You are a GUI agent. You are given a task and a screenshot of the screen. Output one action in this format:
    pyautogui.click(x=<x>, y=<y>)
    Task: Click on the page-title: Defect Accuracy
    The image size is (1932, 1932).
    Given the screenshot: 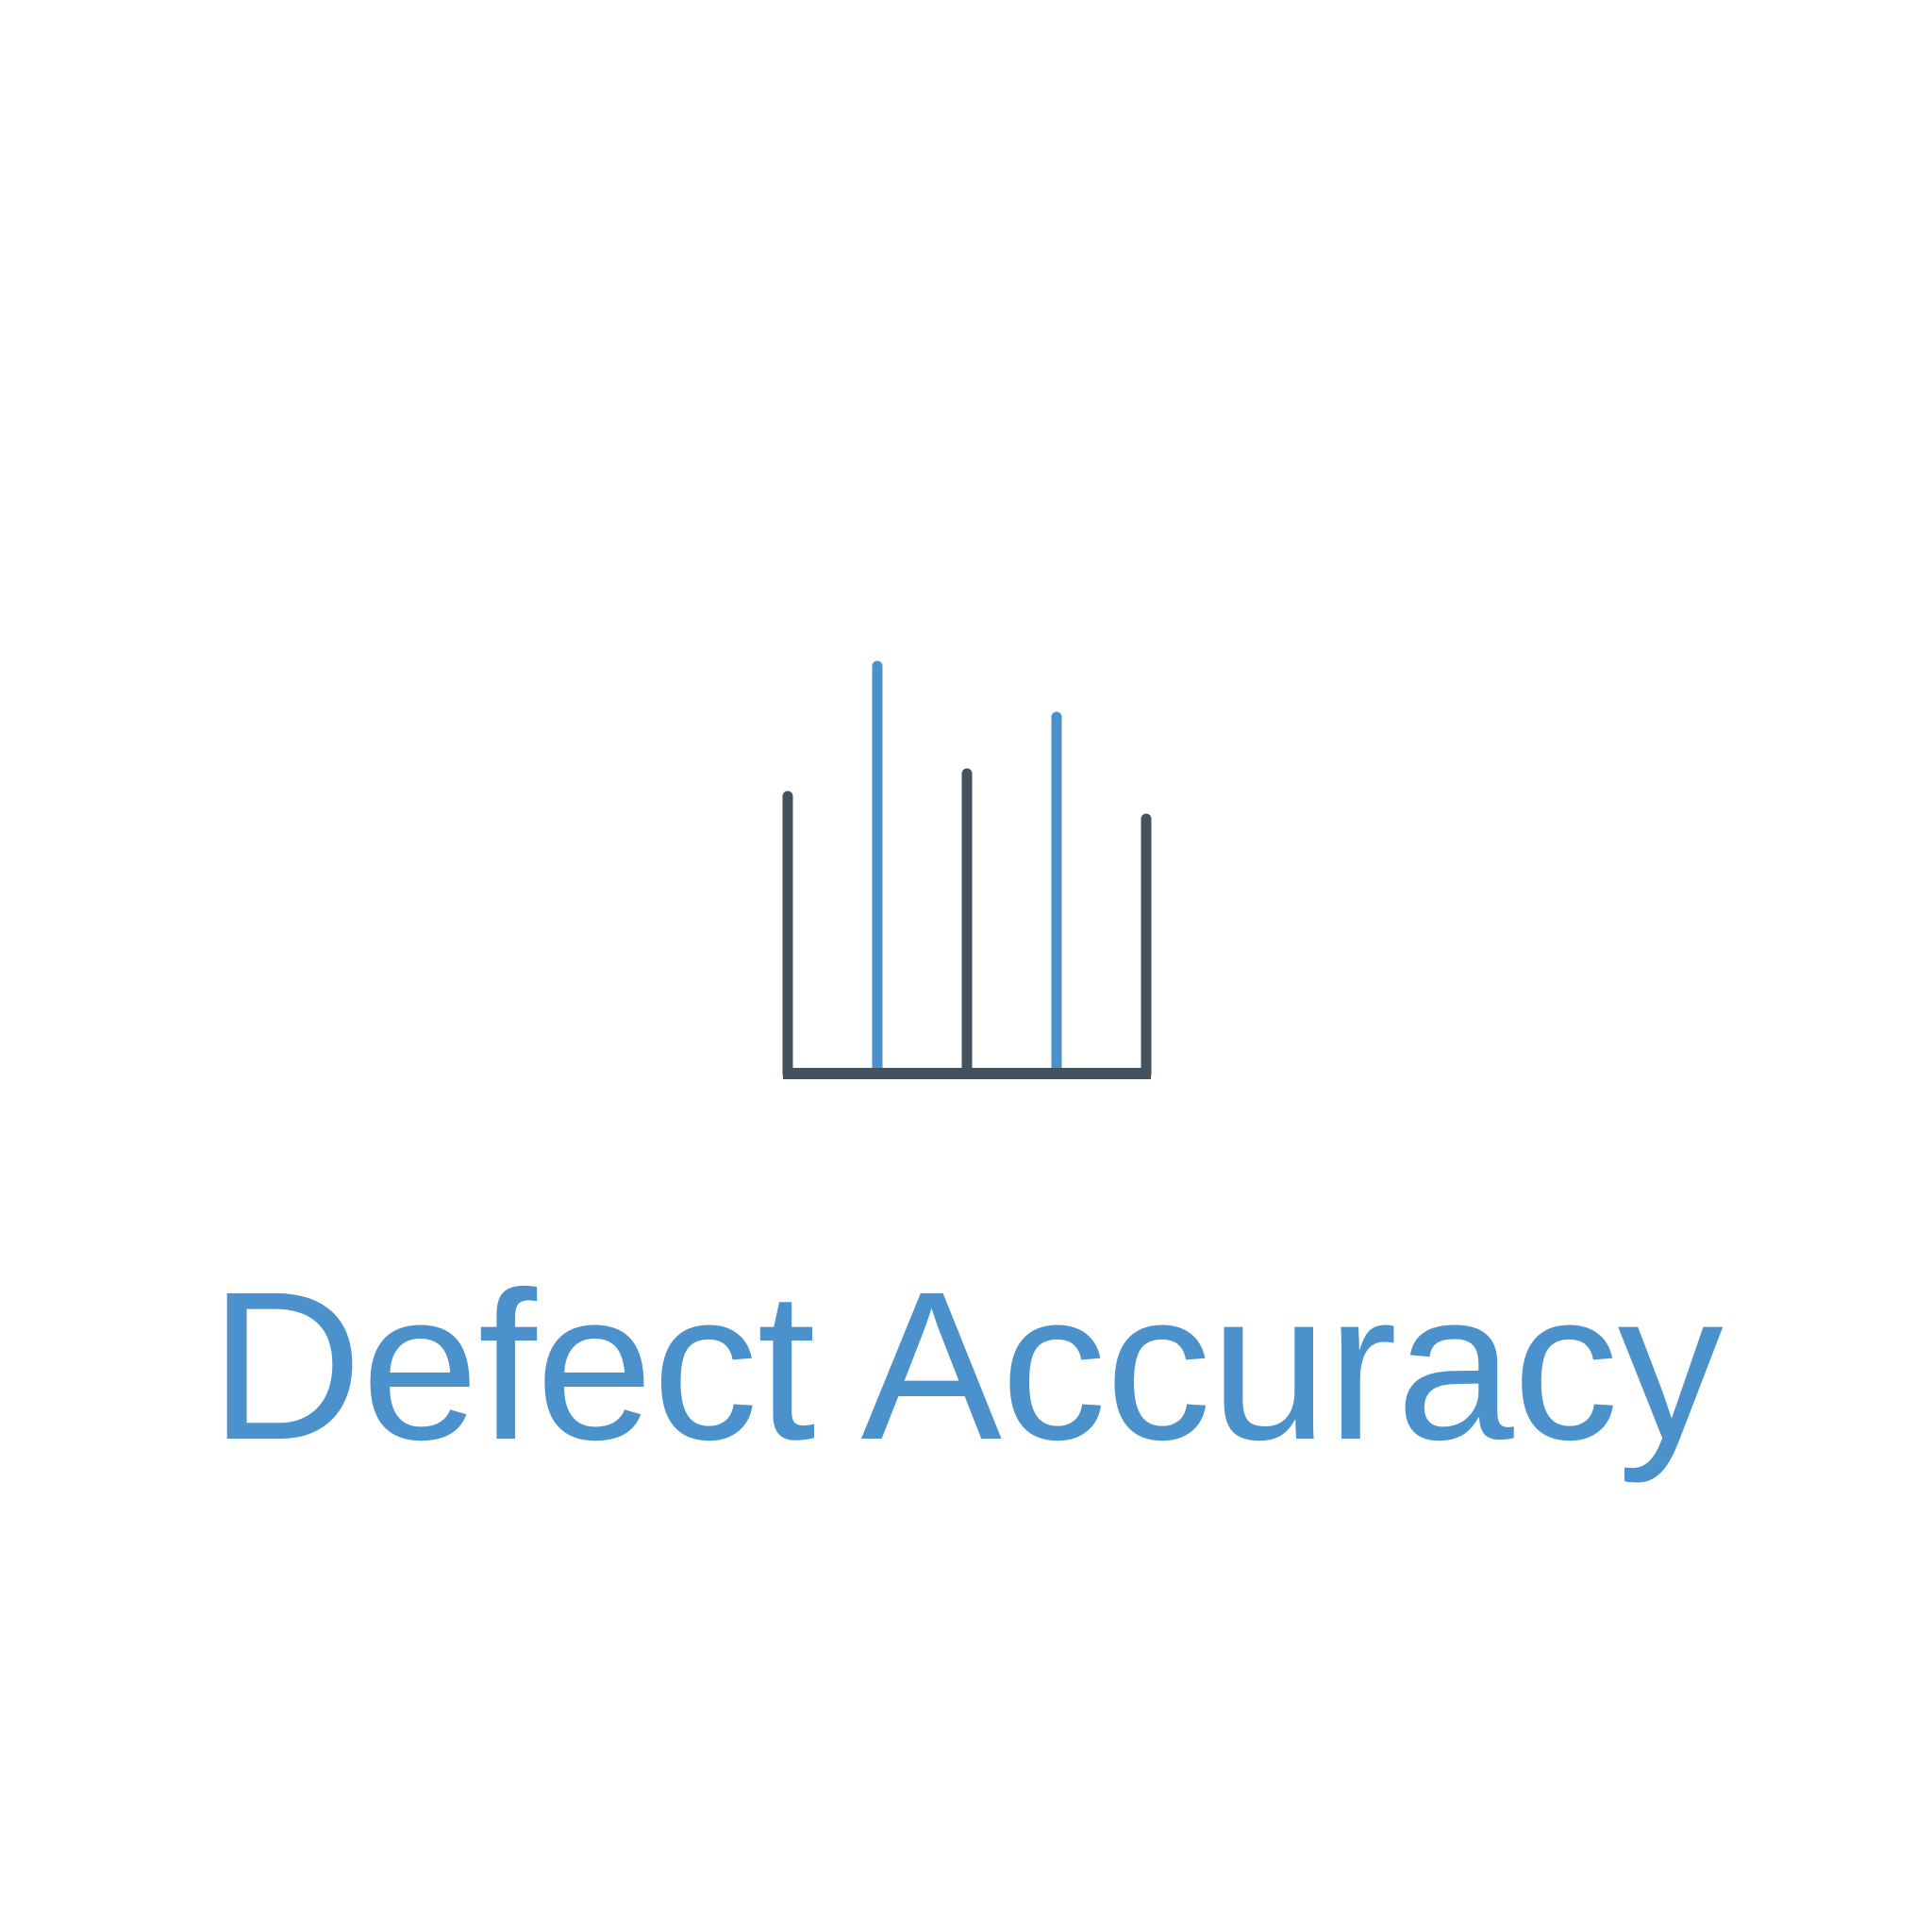 What is the action you would take?
    pyautogui.click(x=966, y=1366)
    